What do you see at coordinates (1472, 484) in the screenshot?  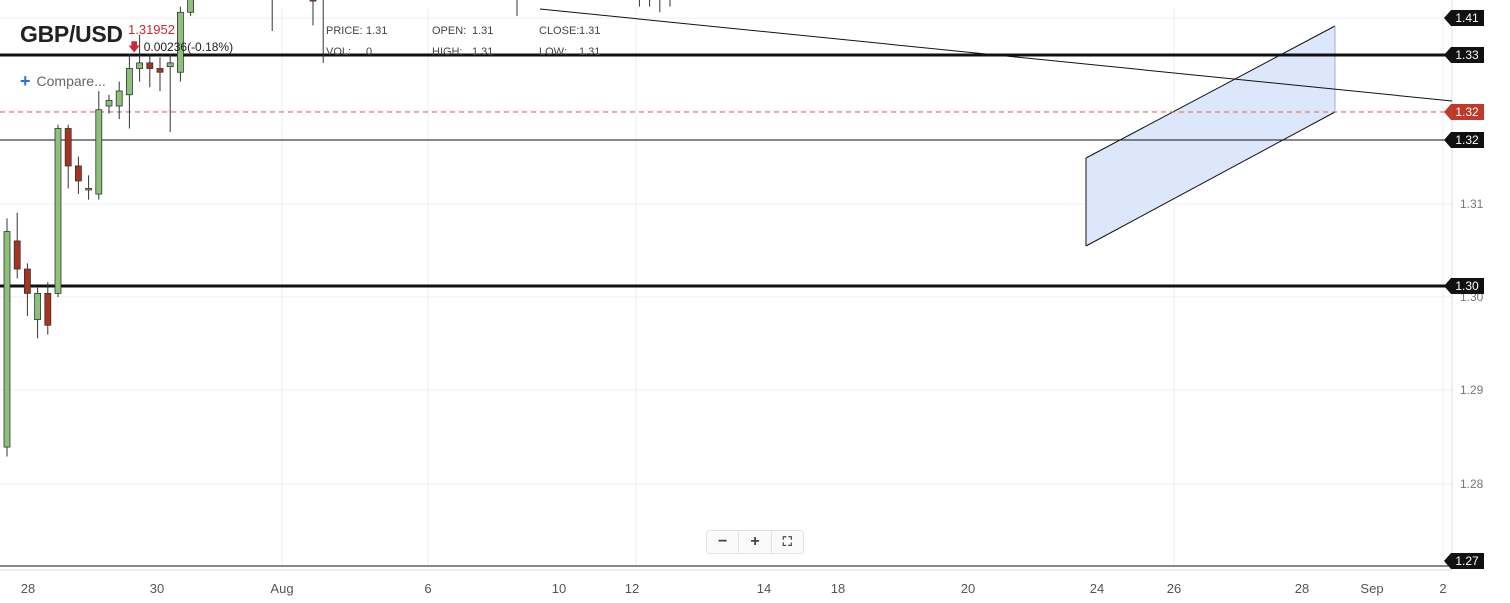 I see `y-tick-label: 1.28` at bounding box center [1472, 484].